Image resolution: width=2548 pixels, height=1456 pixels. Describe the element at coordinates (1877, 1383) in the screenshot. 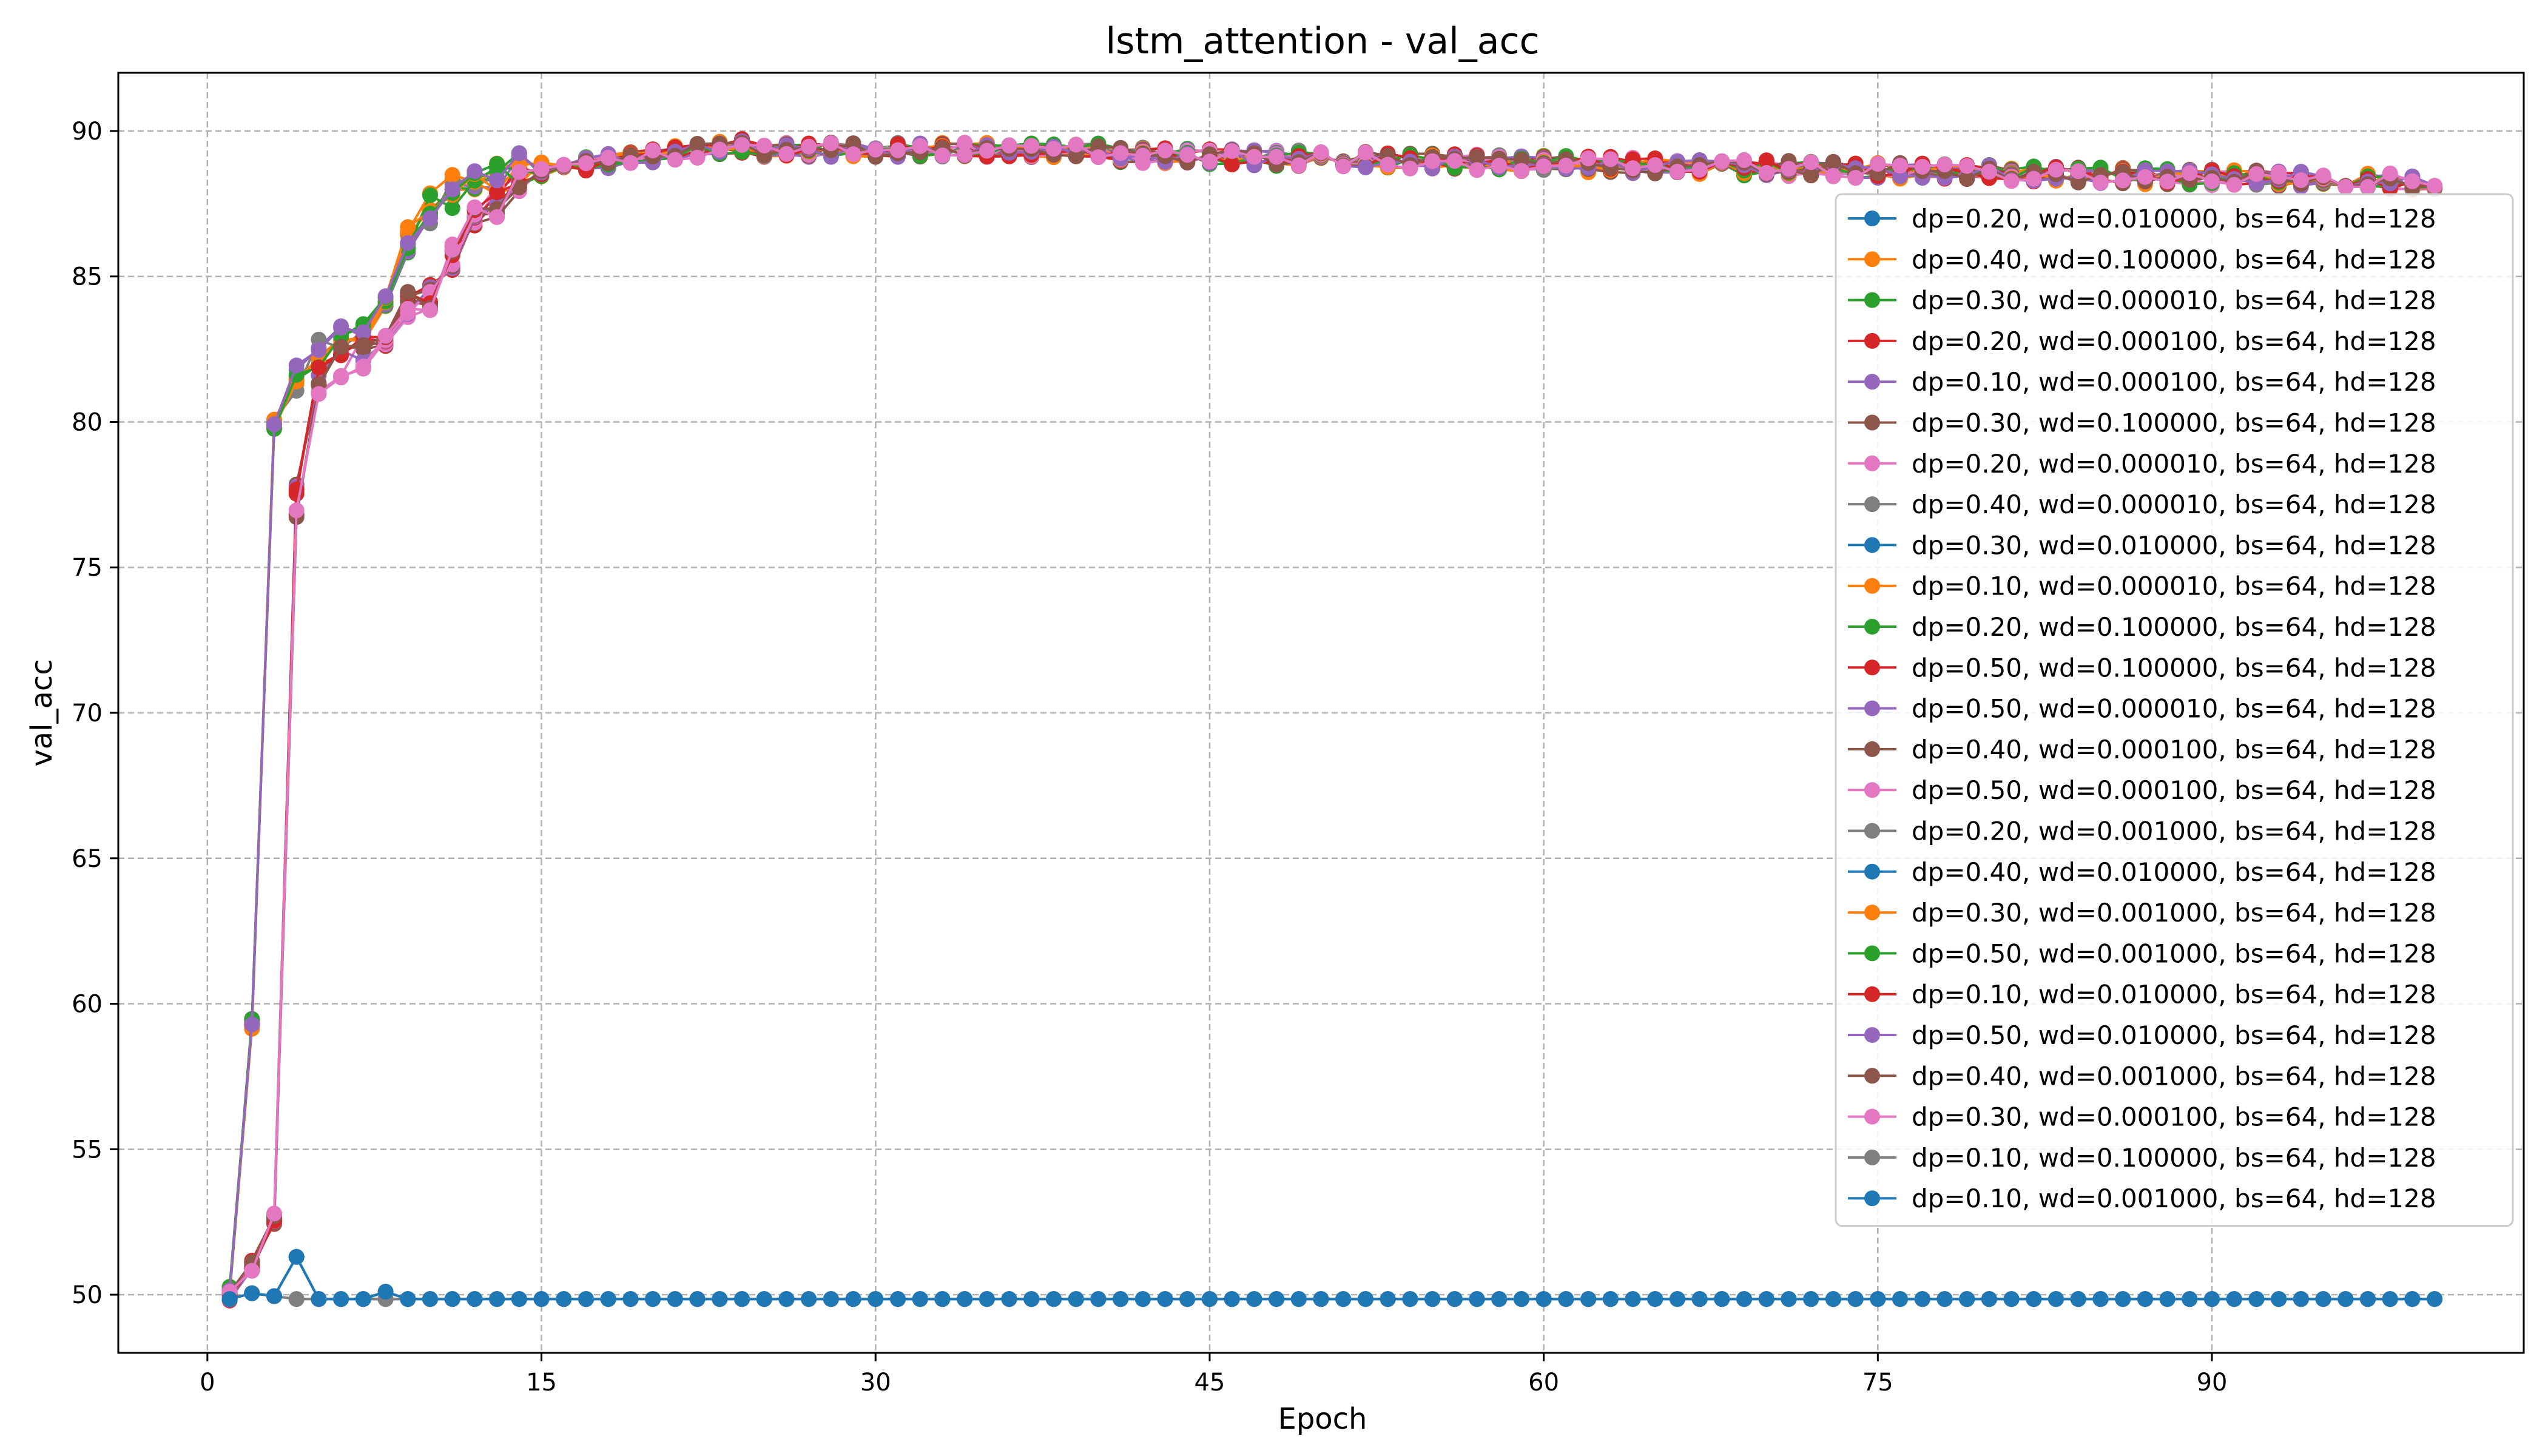

I see `x-tick-label: 75` at that location.